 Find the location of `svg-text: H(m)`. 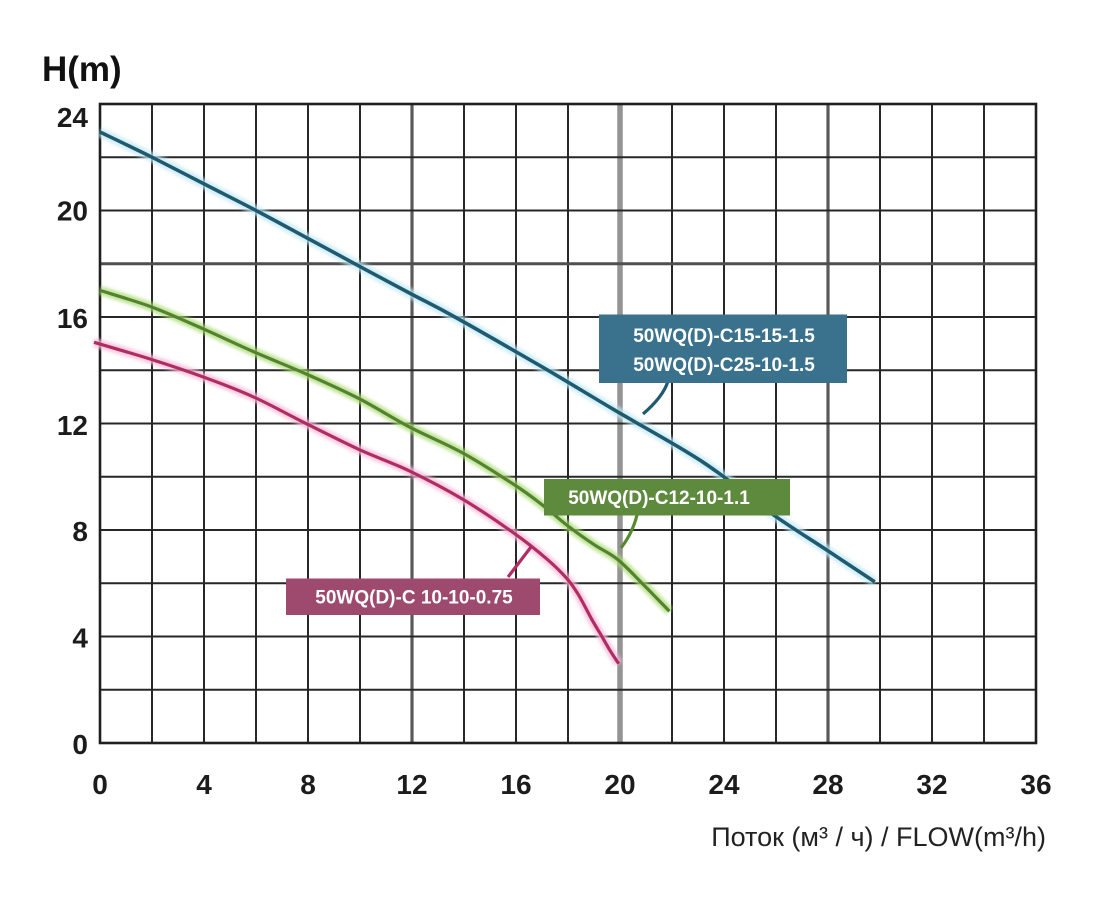

svg-text: H(m) is located at coordinates (82, 69).